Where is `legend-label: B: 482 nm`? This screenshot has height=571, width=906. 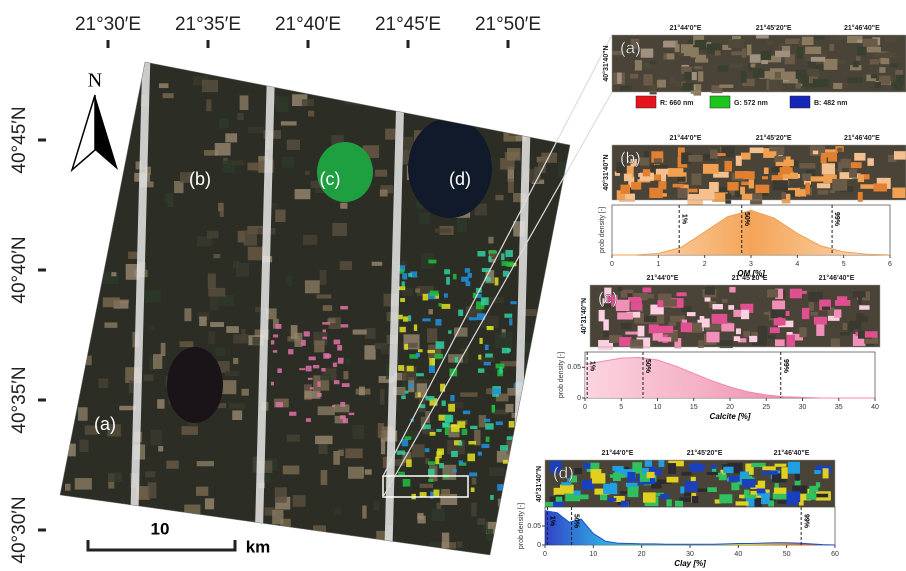
legend-label: B: 482 nm is located at coordinates (830, 103).